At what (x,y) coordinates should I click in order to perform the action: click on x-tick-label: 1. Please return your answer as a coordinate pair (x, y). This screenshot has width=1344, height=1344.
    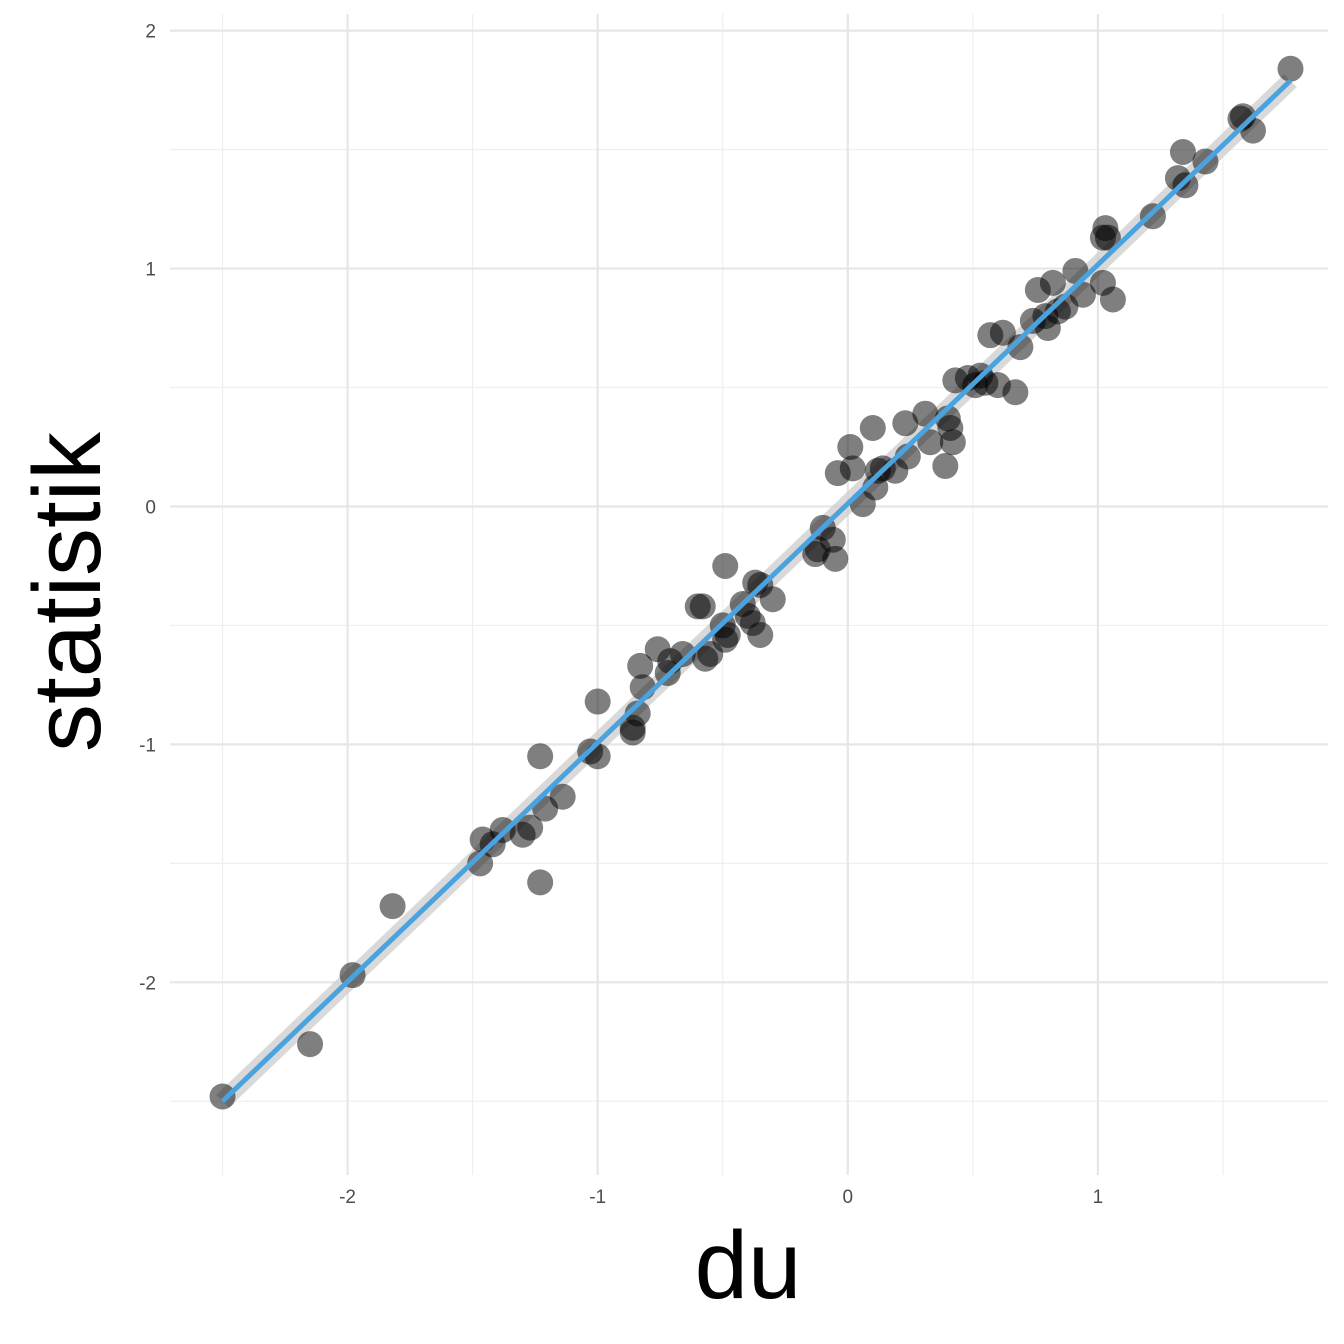
    Looking at the image, I should click on (1098, 1197).